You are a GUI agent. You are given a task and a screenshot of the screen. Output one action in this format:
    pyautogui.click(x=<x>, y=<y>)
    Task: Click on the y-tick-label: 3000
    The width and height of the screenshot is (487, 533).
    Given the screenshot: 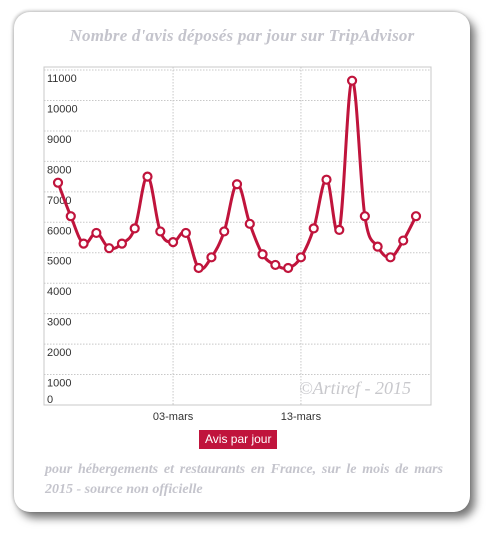 What is the action you would take?
    pyautogui.click(x=59, y=323)
    